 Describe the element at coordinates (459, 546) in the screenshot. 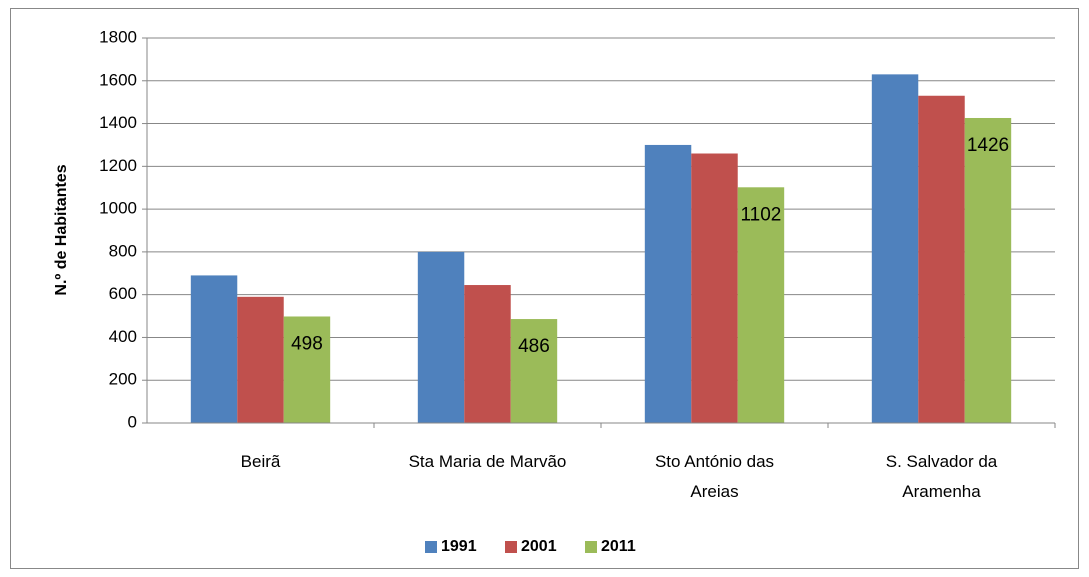

I see `legend-label: 1991` at that location.